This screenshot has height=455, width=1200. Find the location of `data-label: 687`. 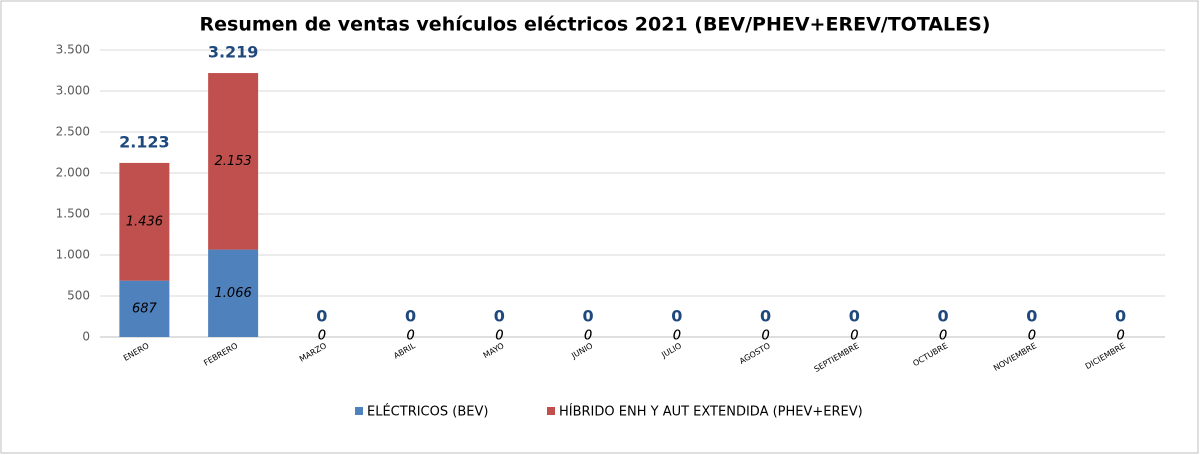

data-label: 687 is located at coordinates (145, 308).